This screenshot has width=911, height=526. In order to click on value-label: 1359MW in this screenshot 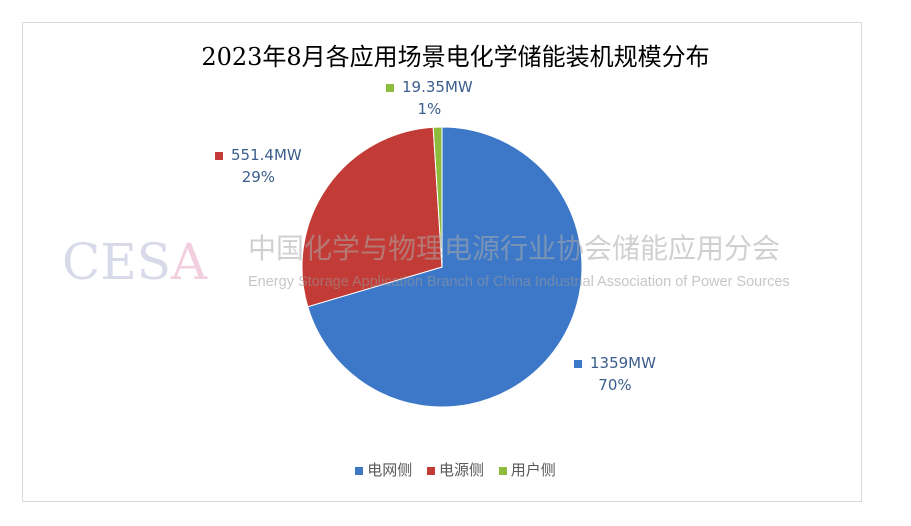, I will do `click(623, 363)`.